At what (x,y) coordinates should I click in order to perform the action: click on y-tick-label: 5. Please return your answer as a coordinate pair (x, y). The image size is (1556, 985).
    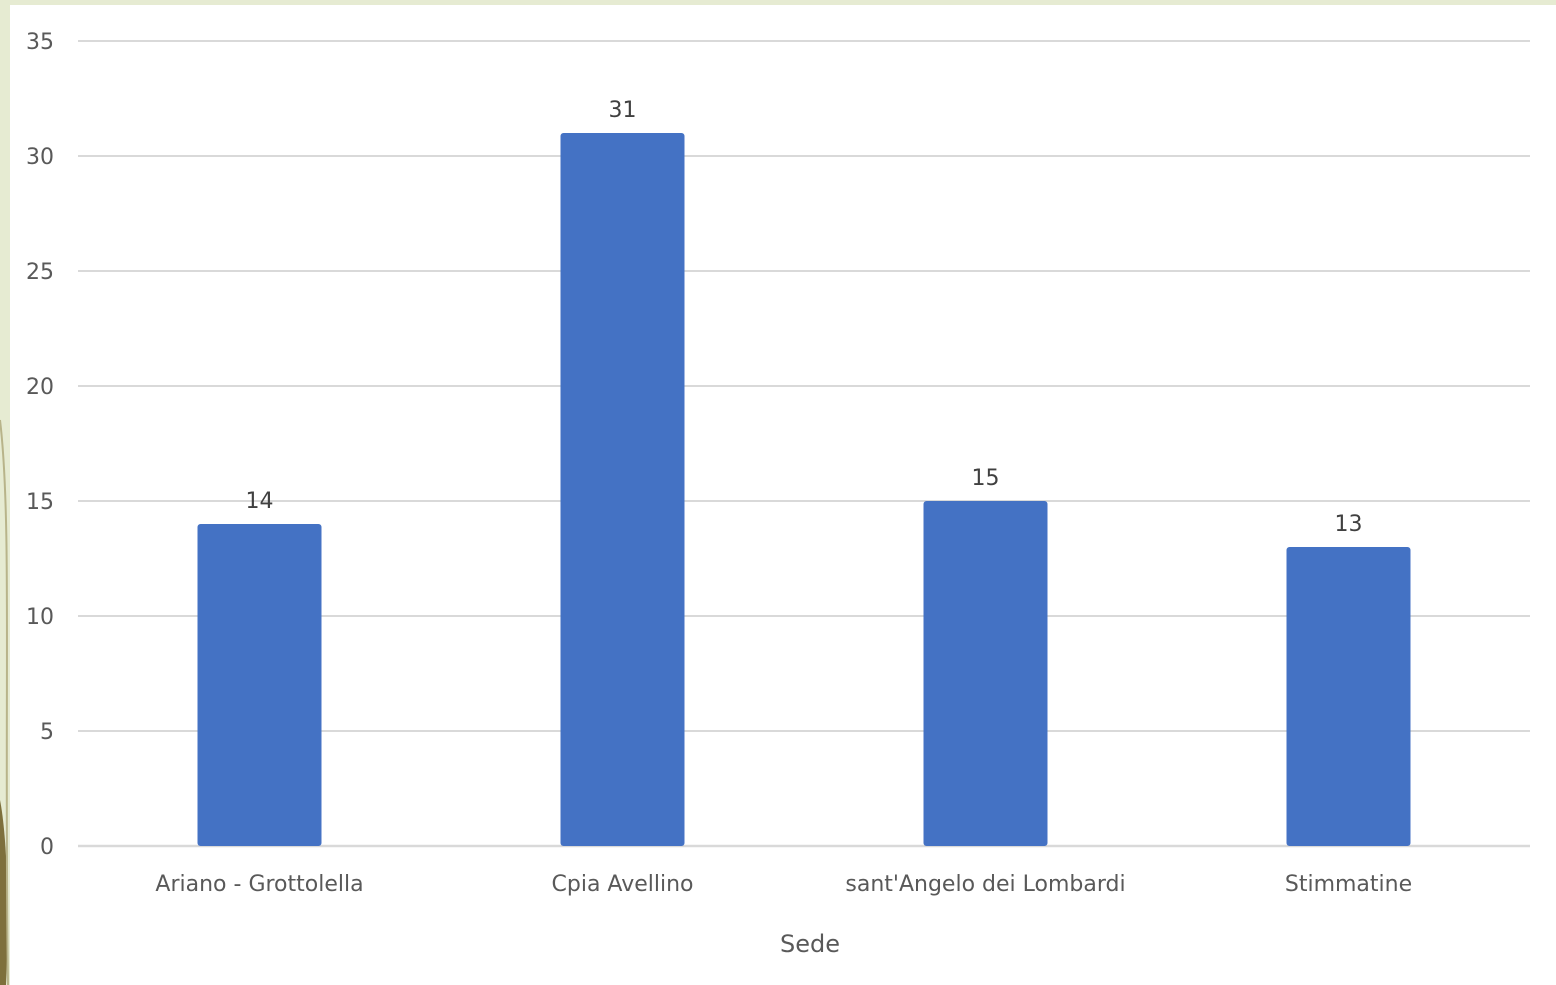
    Looking at the image, I should click on (47, 732).